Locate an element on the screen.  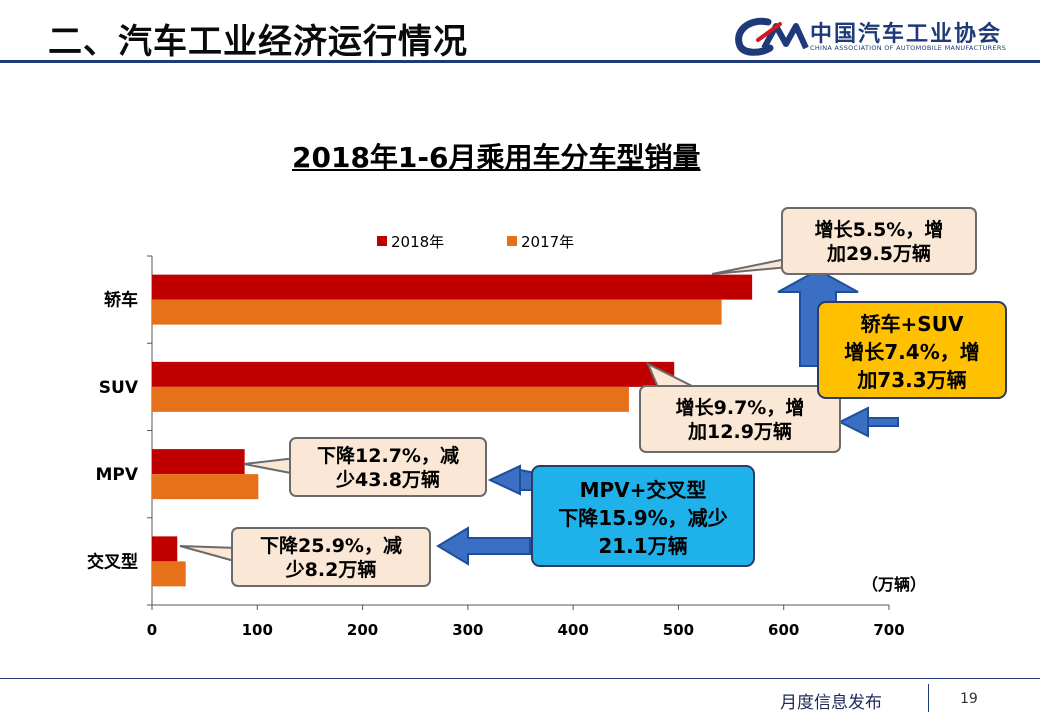
callout-mpv-crossover-total-text: 下降15.9%，减少 is located at coordinates (642, 518).